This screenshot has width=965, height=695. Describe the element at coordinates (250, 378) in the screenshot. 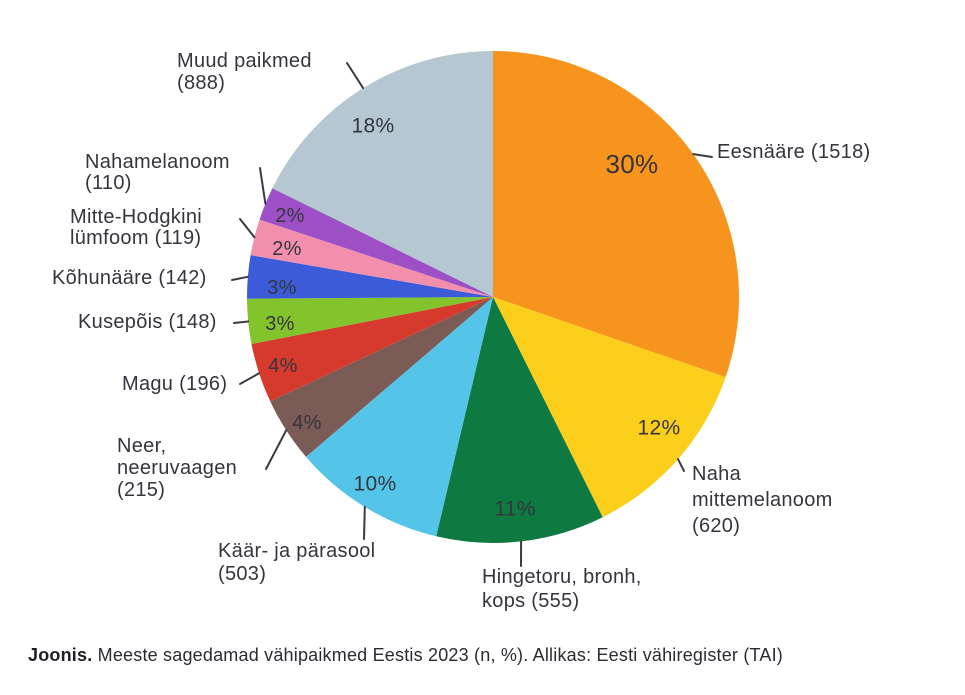

I see `leader-line-magu` at that location.